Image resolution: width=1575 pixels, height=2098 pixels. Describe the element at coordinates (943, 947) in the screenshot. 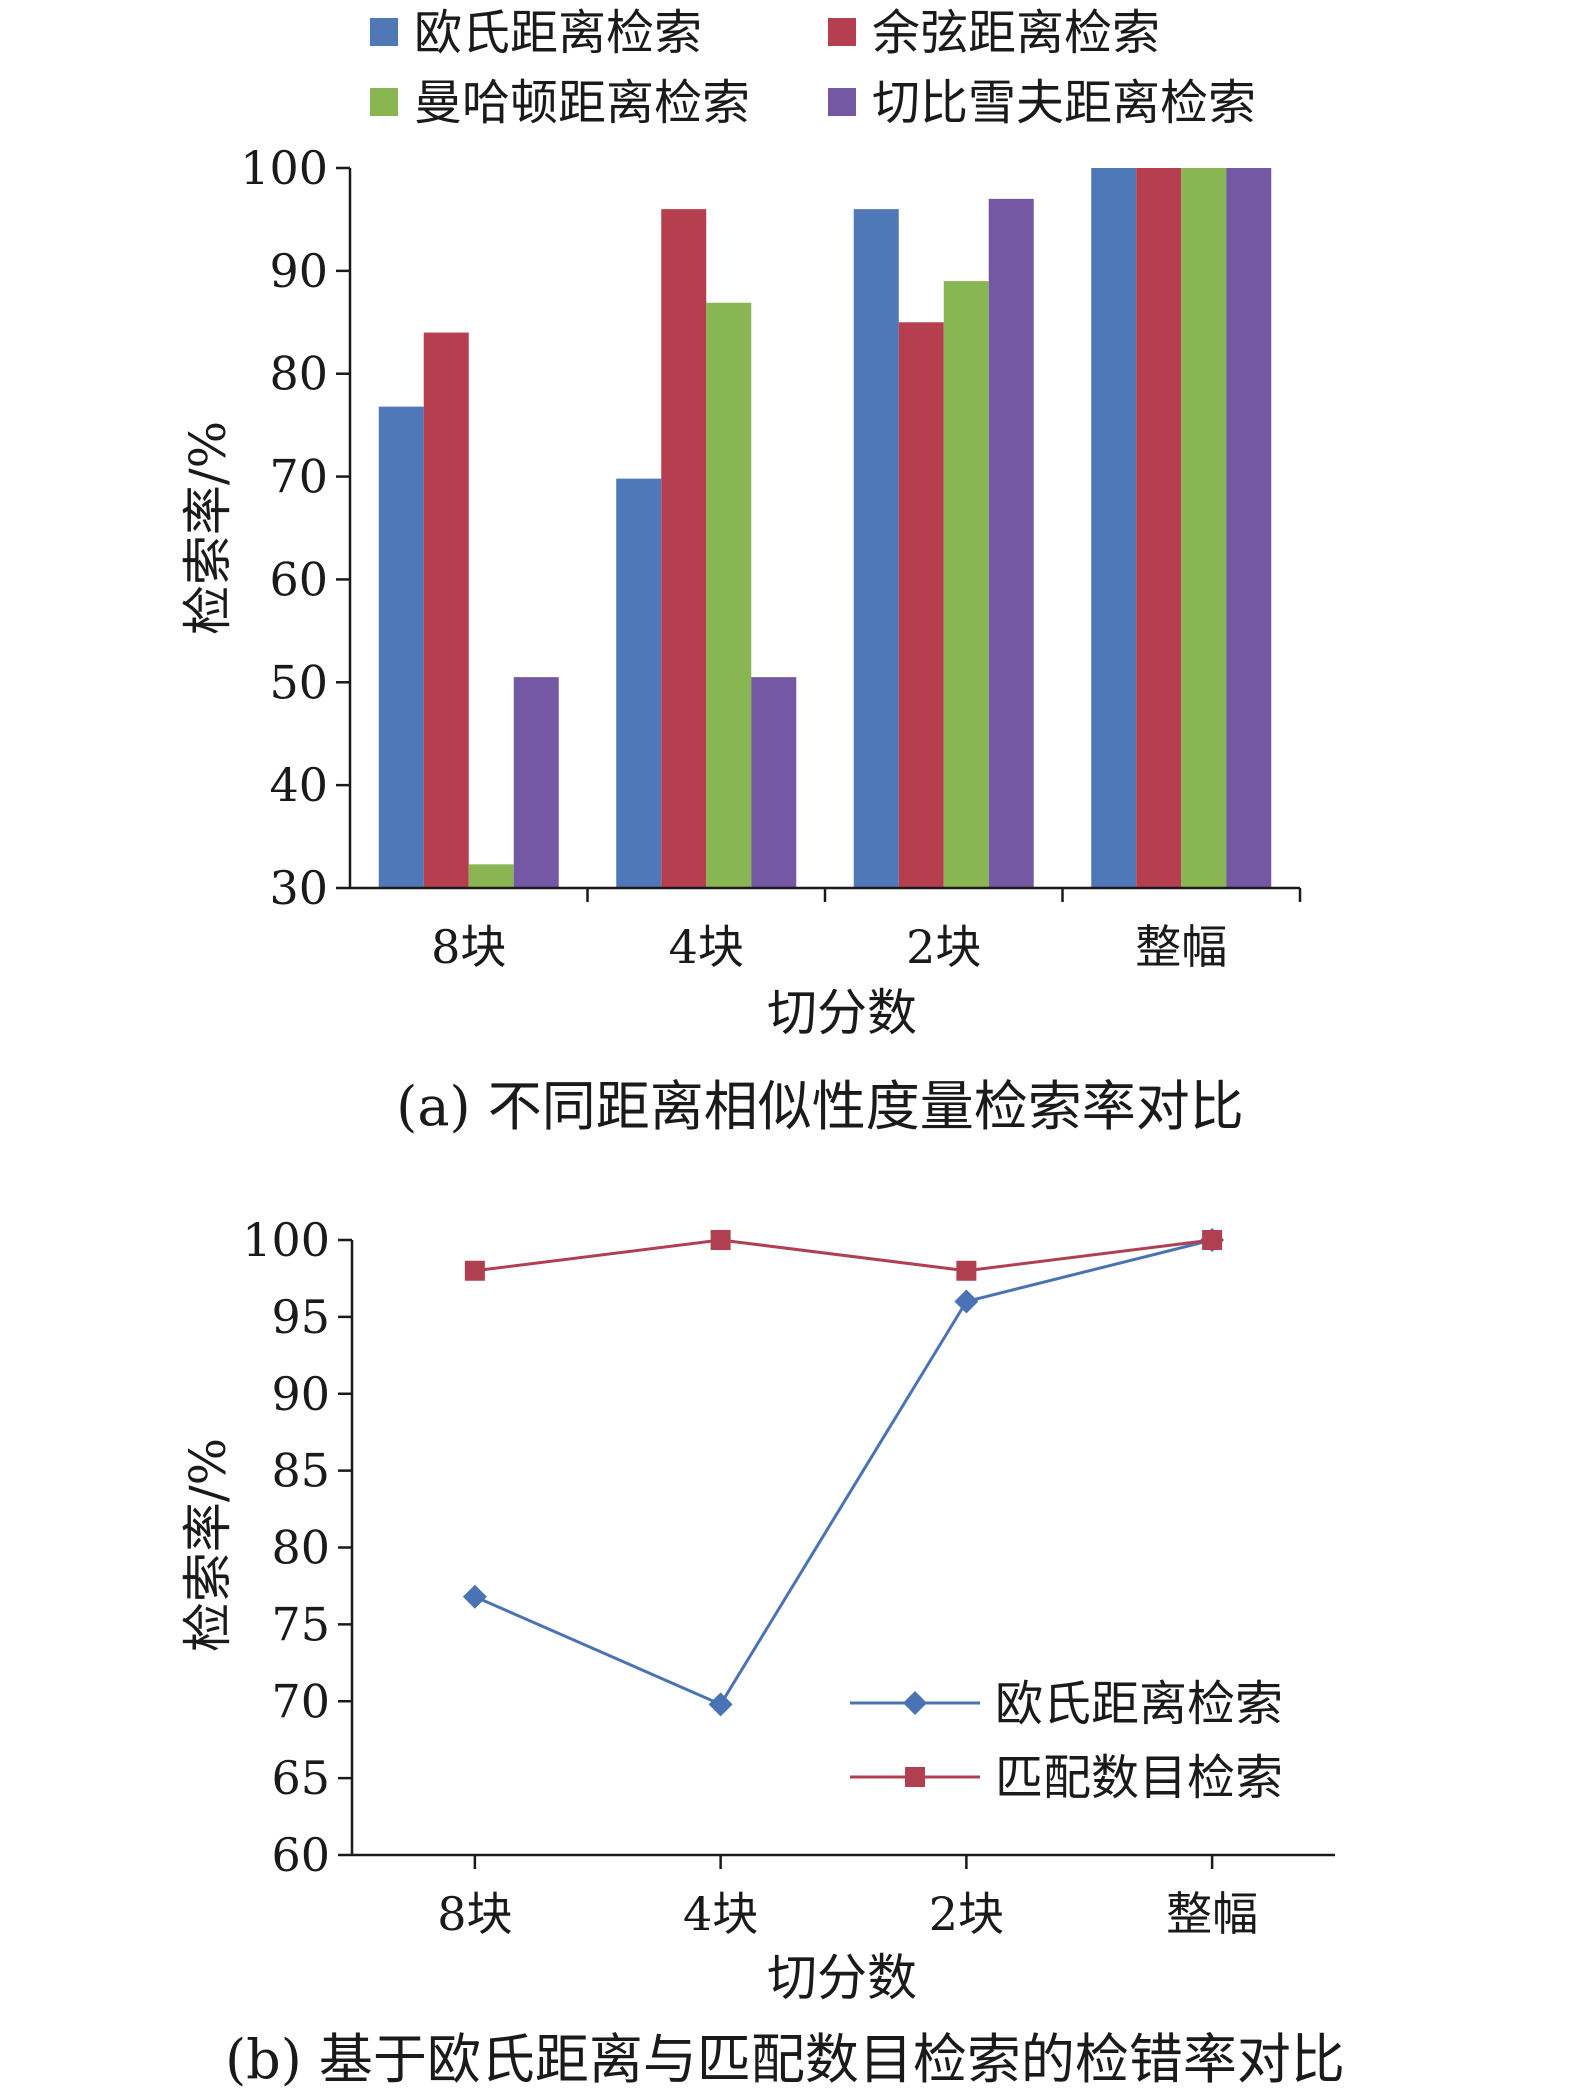

I see `bar-x-tick-label: 2块` at that location.